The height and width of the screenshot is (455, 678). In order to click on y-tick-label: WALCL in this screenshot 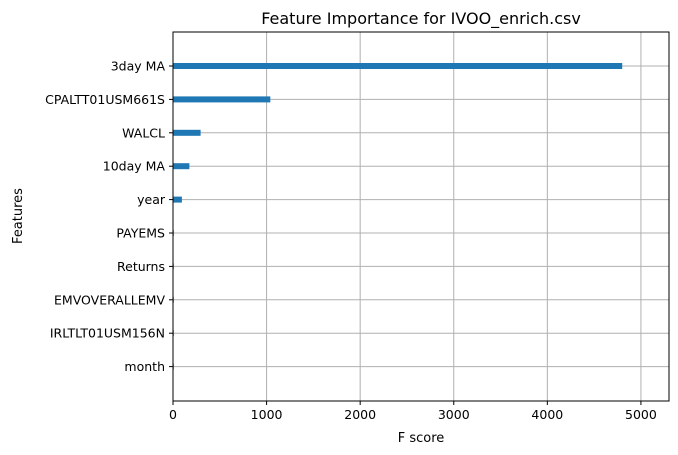, I will do `click(143, 132)`.